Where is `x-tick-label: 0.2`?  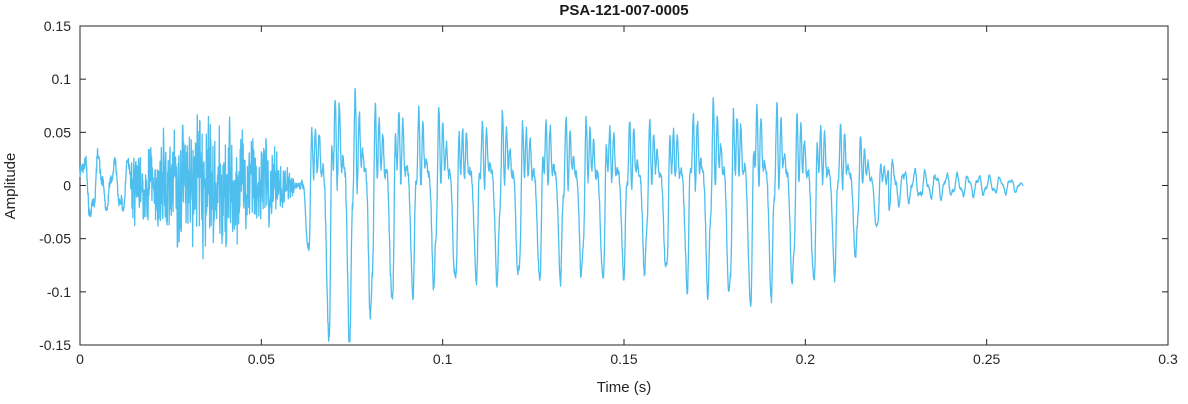 x-tick-label: 0.2 is located at coordinates (806, 359).